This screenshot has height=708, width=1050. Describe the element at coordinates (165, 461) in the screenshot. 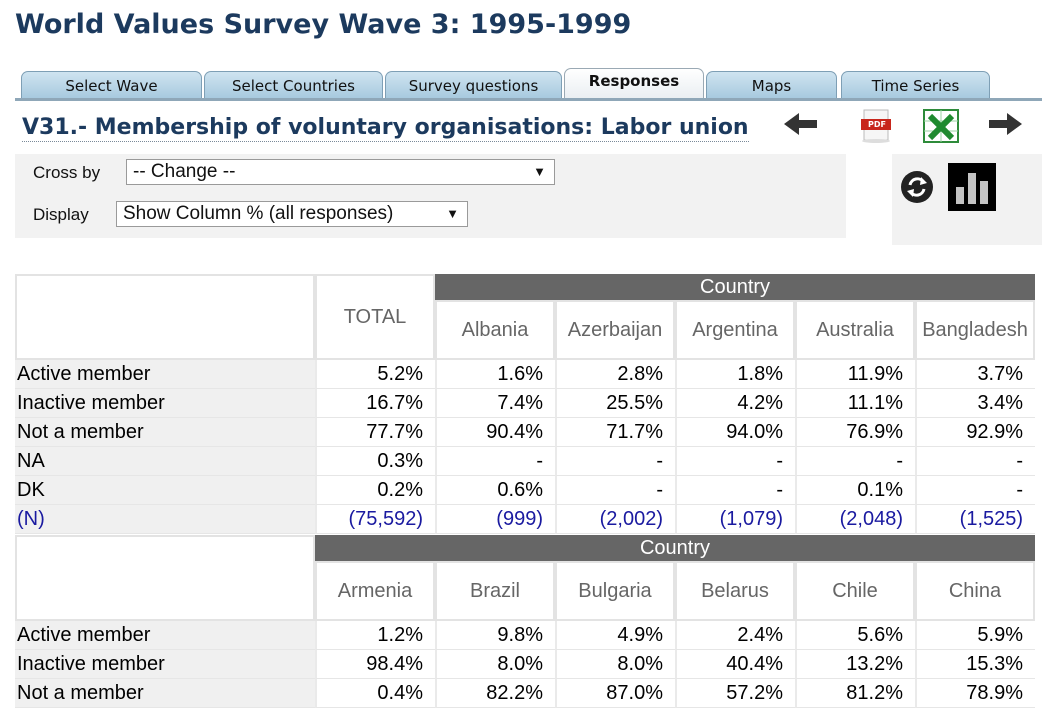

I see `row-label: NA` at that location.